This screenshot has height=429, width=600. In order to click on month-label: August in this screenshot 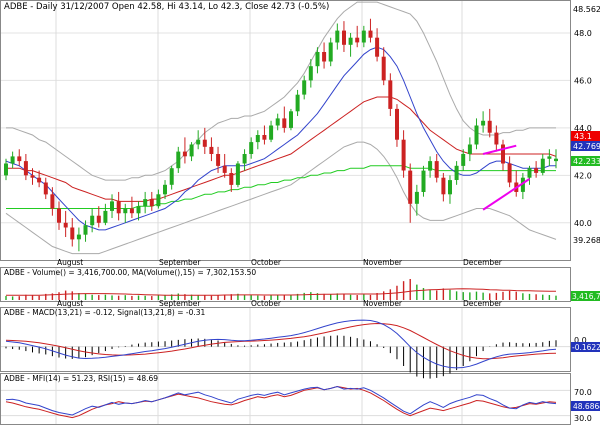, I will do `click(70, 262)`.